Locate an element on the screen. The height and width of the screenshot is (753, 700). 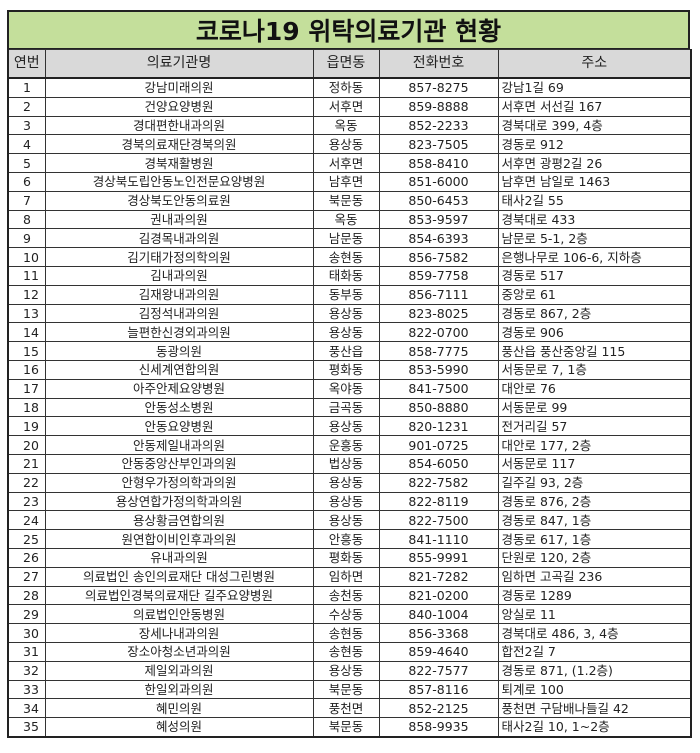
table-row: 14 늘편한신경외과의원 용상동 822-0700 경동로 906 is located at coordinates (349, 332).